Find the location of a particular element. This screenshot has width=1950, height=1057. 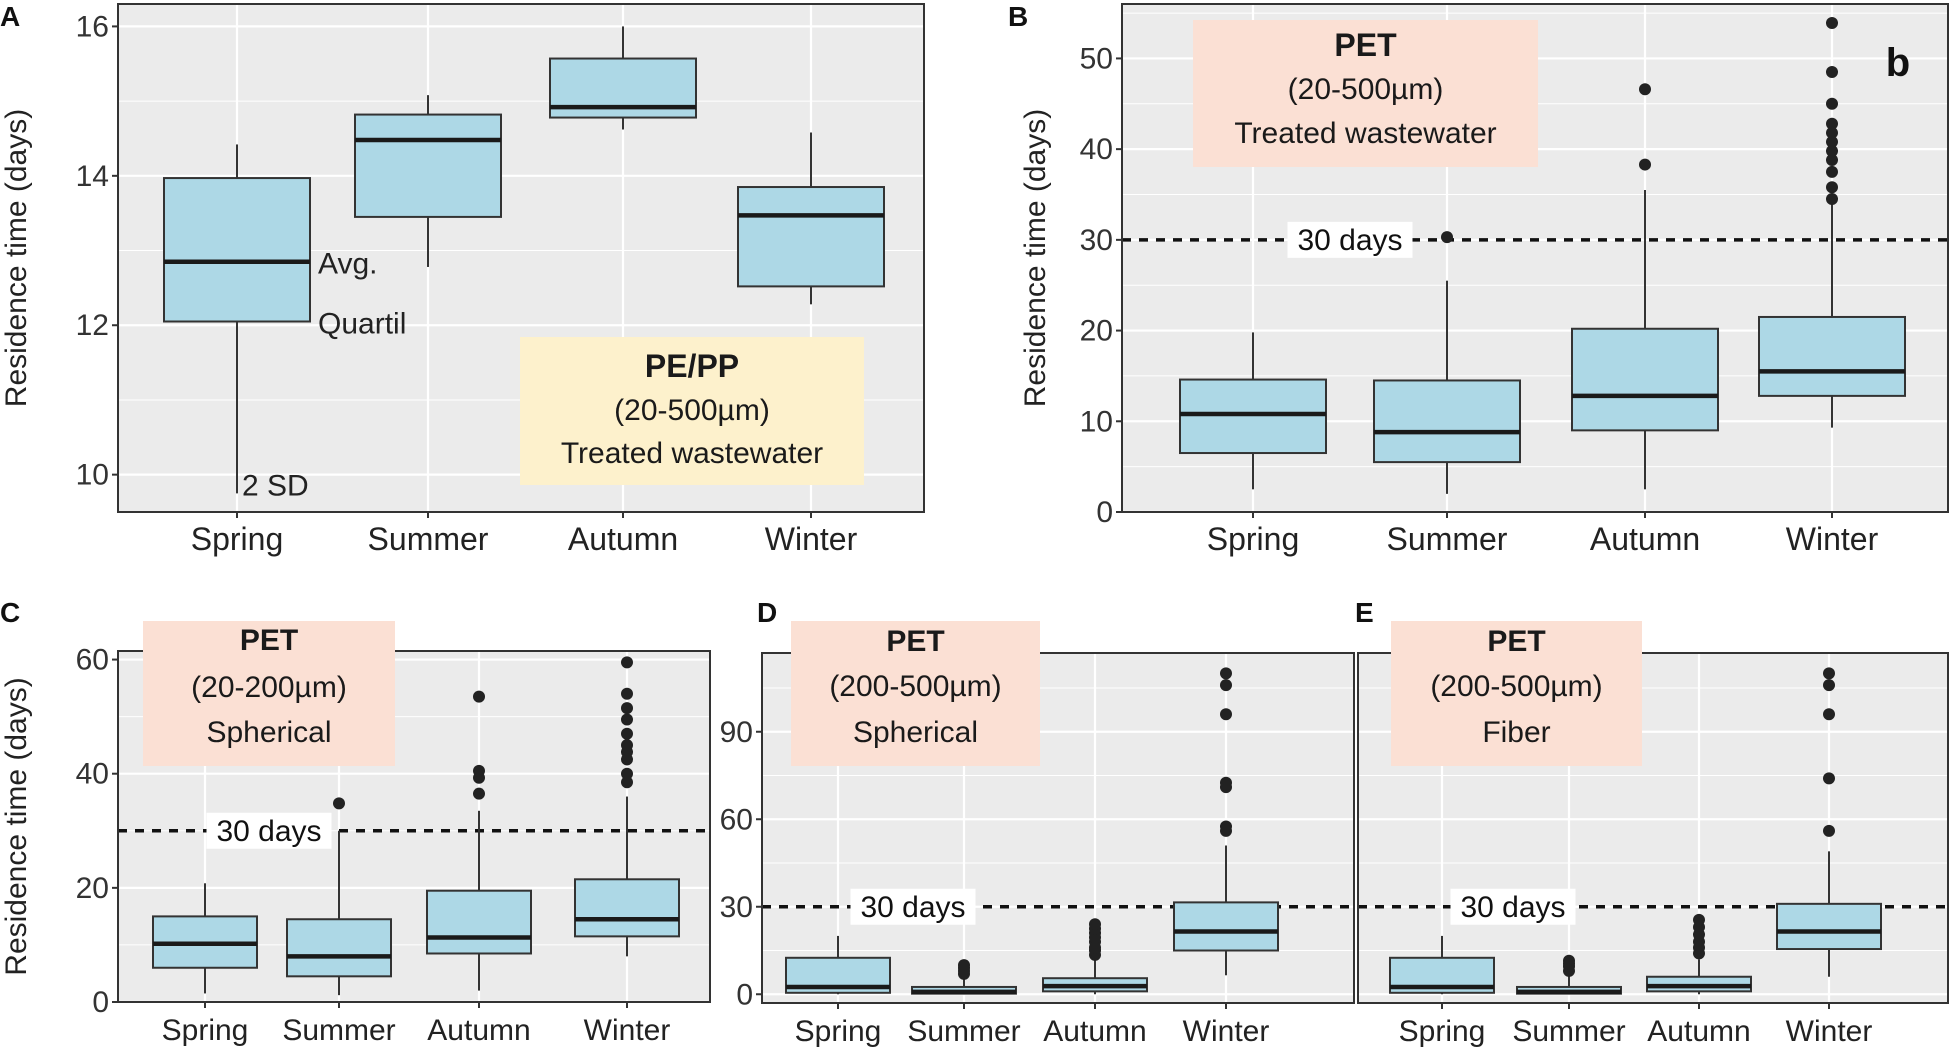

threshold-label: 30 days is located at coordinates (1512, 907).